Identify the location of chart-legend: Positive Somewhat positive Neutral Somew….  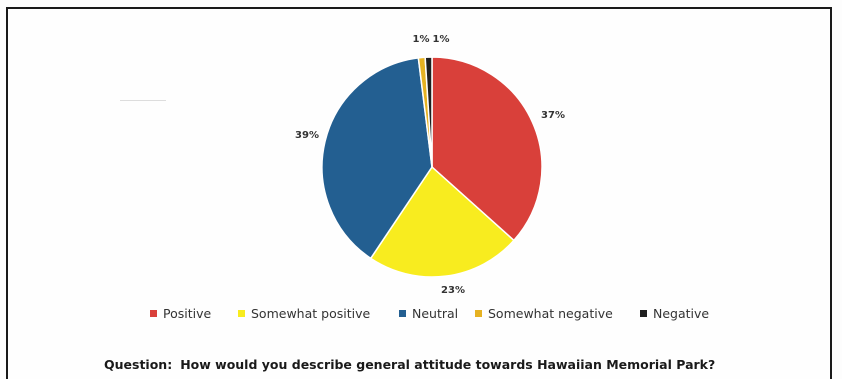
(440, 315).